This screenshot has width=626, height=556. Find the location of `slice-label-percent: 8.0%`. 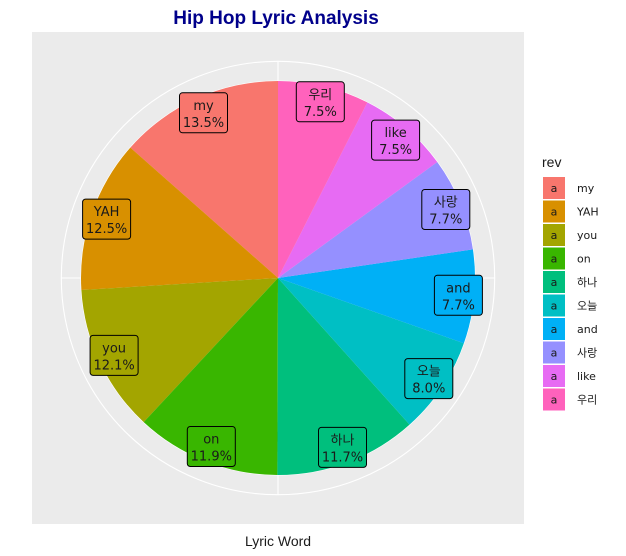

slice-label-percent: 8.0% is located at coordinates (428, 389).